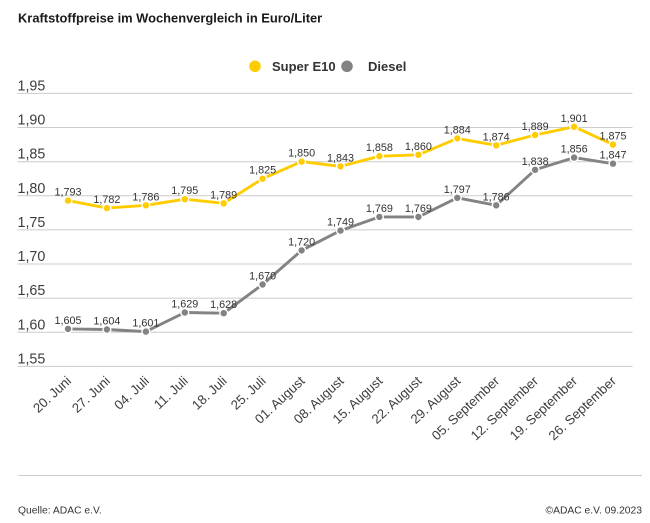 The image size is (650, 523). What do you see at coordinates (32, 291) in the screenshot?
I see `svg-text: 1,65` at bounding box center [32, 291].